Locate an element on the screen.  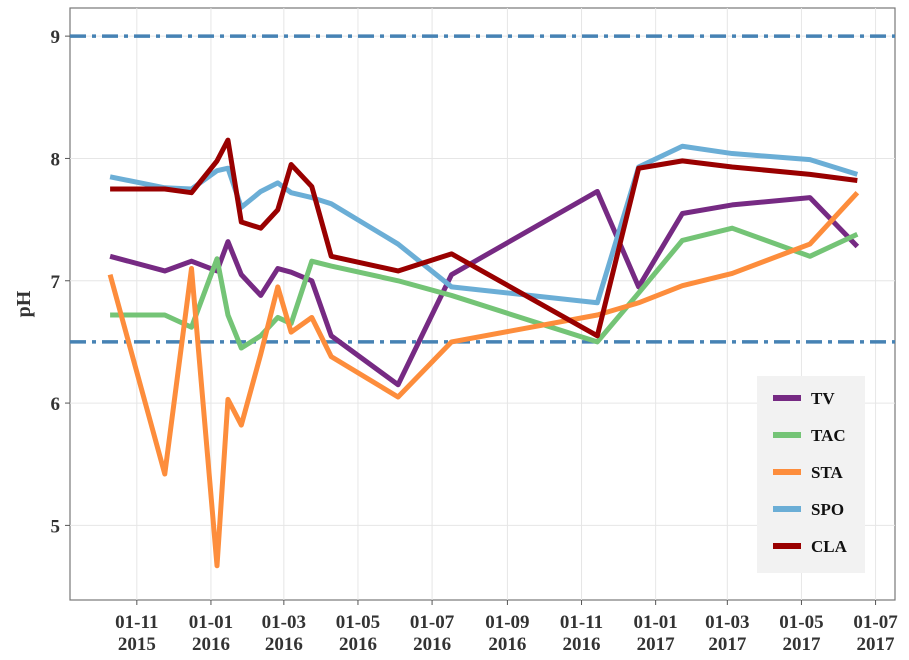
y-tick-label: 5 is located at coordinates (56, 526).